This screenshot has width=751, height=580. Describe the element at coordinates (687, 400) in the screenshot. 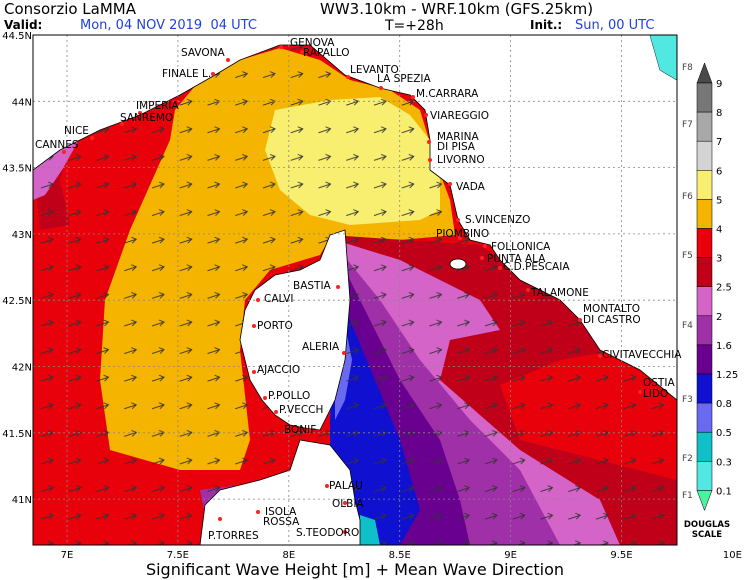

I see `force-label: F3` at that location.